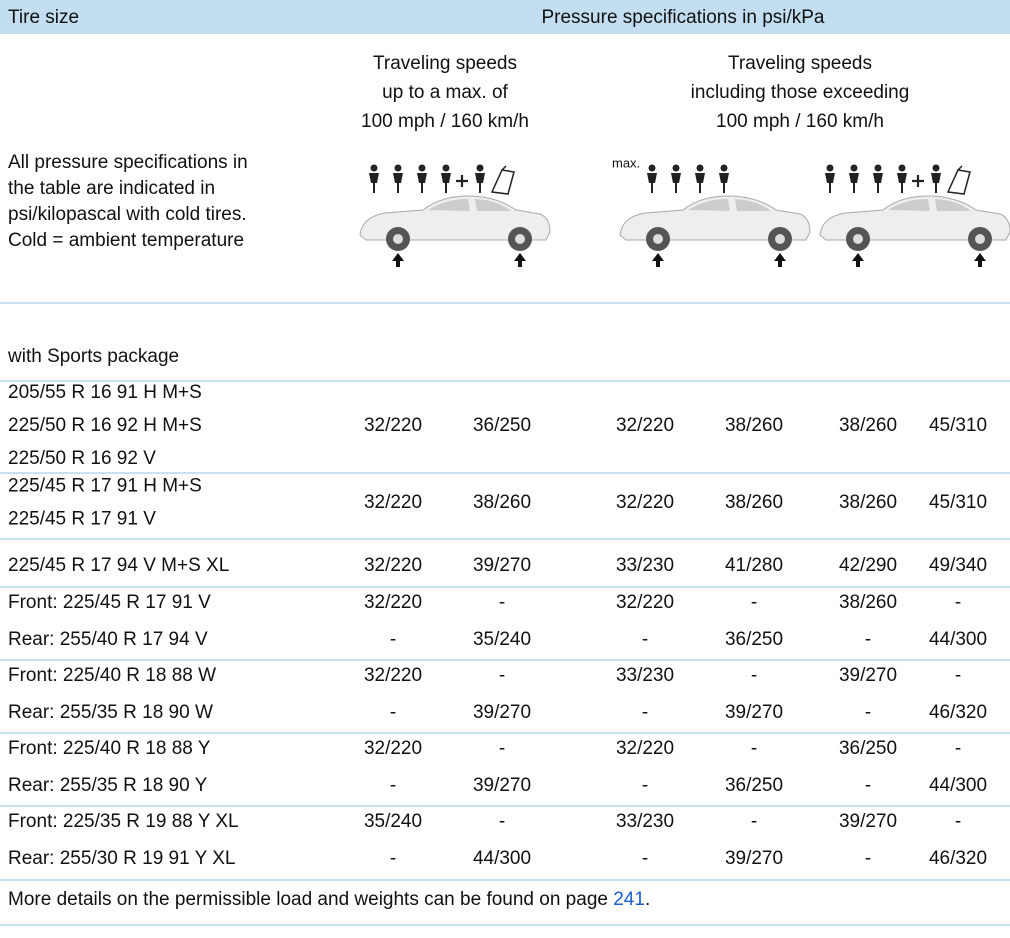 The width and height of the screenshot is (1010, 938). Describe the element at coordinates (105, 425) in the screenshot. I see `tire-size: 225/50 R 16 92 H M+S` at that location.